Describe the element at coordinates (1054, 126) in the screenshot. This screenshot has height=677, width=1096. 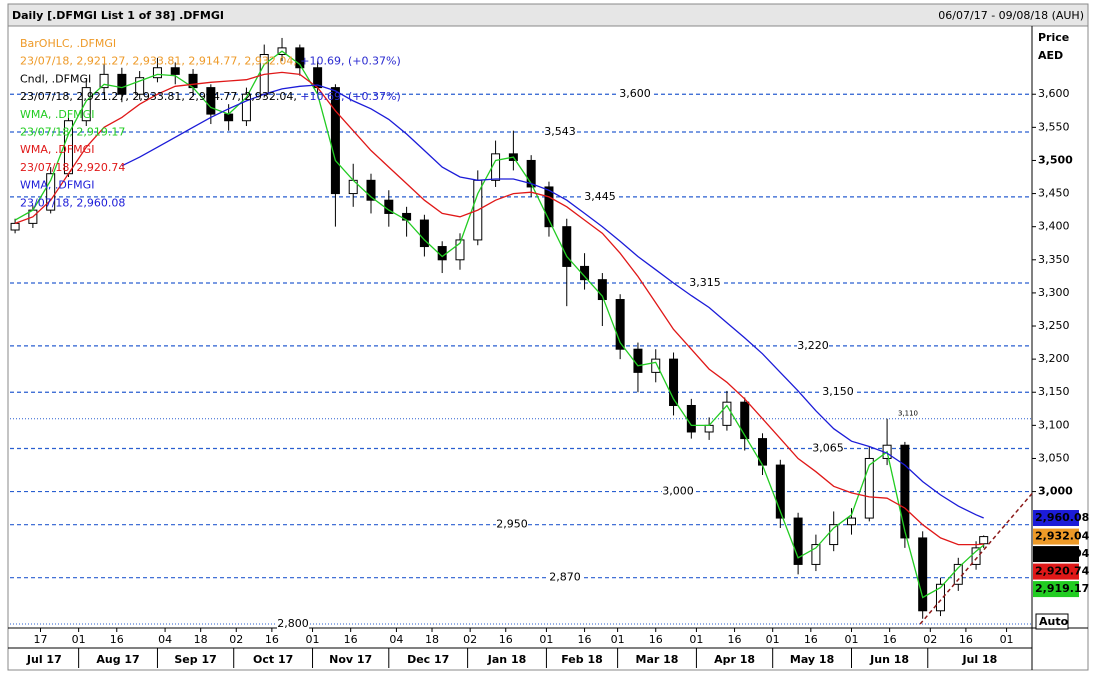
I see `y-tick-label: 3,550` at that location.